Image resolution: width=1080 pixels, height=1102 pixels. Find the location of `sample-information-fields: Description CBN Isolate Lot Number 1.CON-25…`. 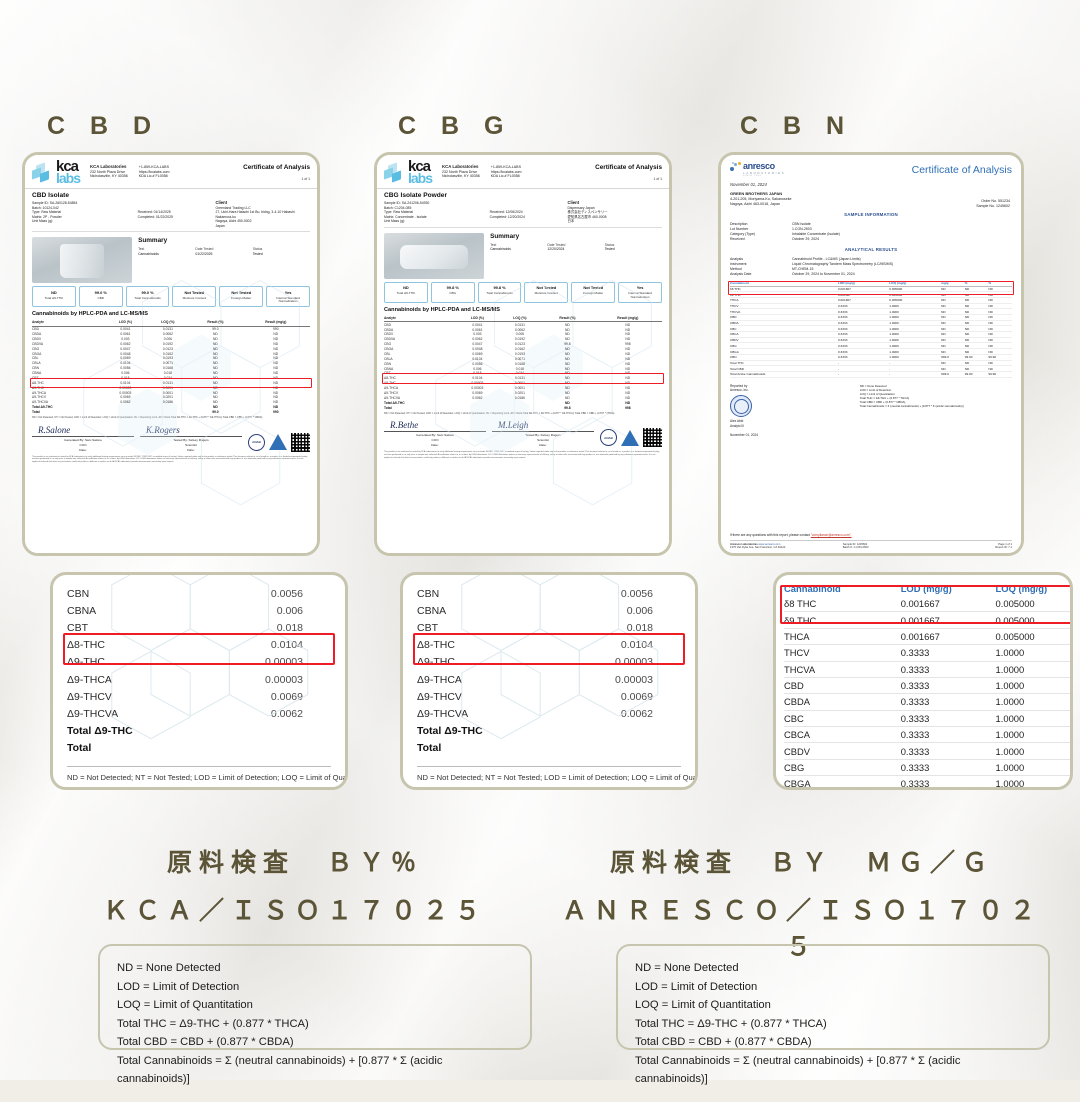

sample-information-fields: Description CBN Isolate Lot Number 1.CON-25… is located at coordinates (871, 232).